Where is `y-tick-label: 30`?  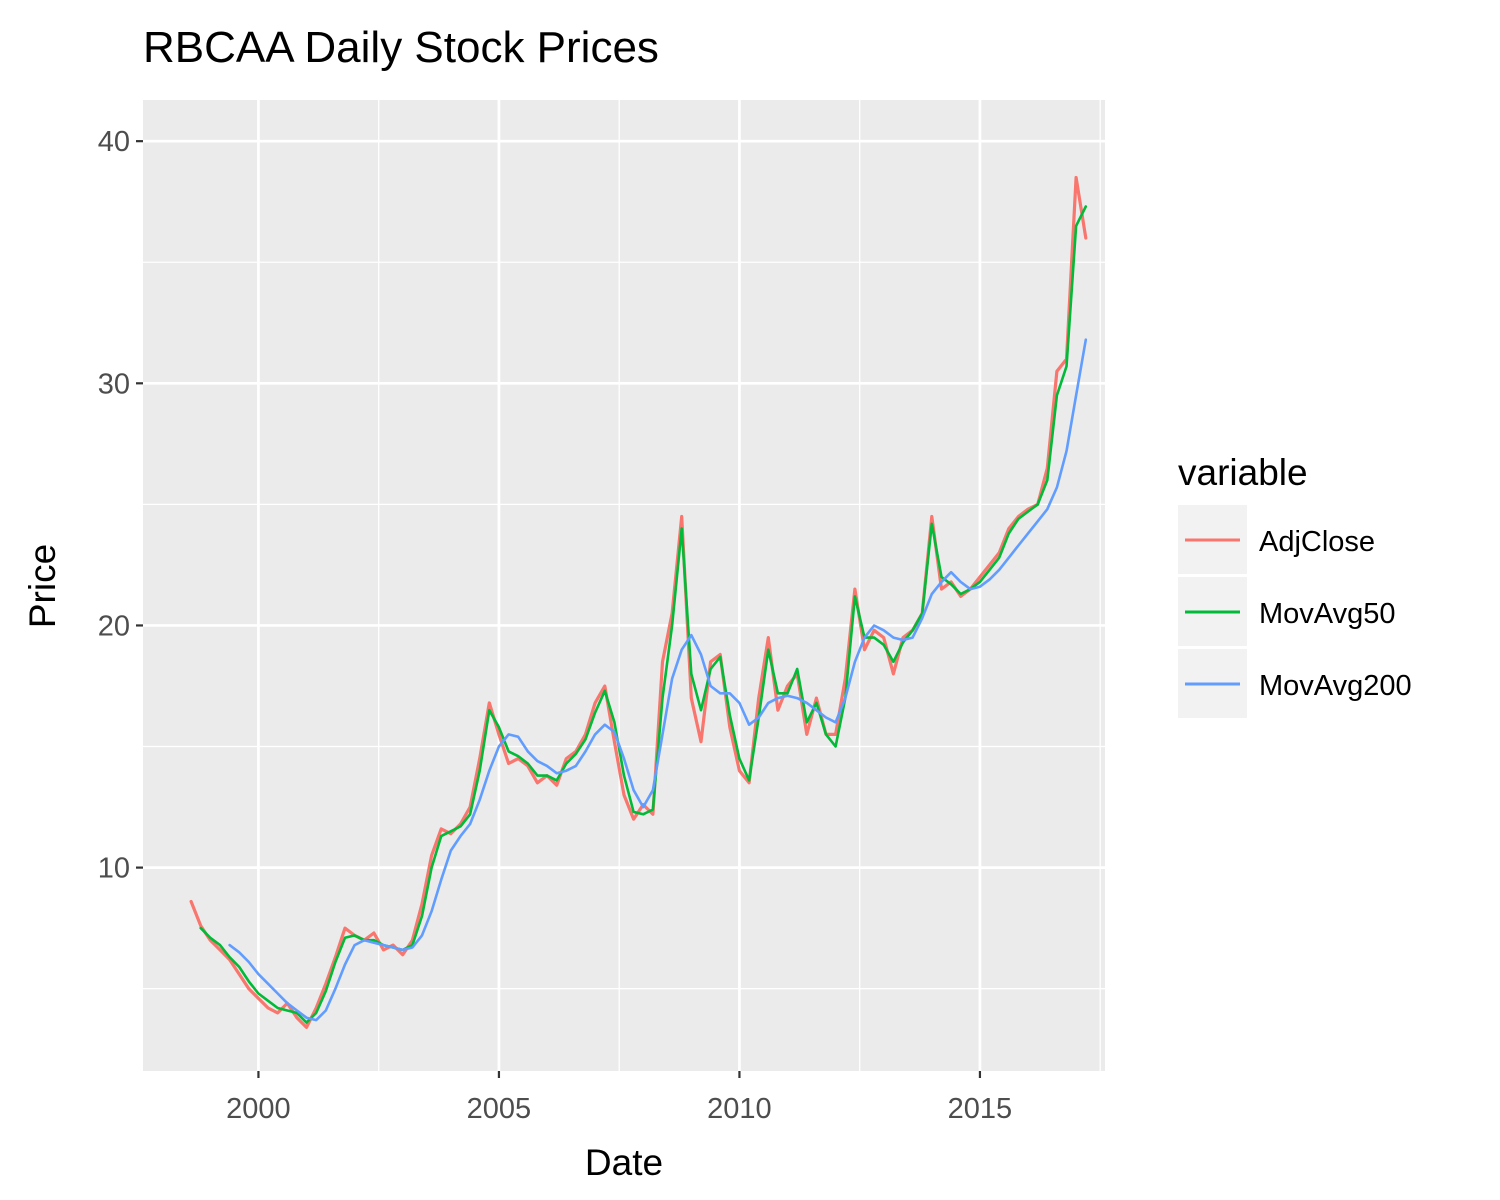
y-tick-label: 30 is located at coordinates (114, 384).